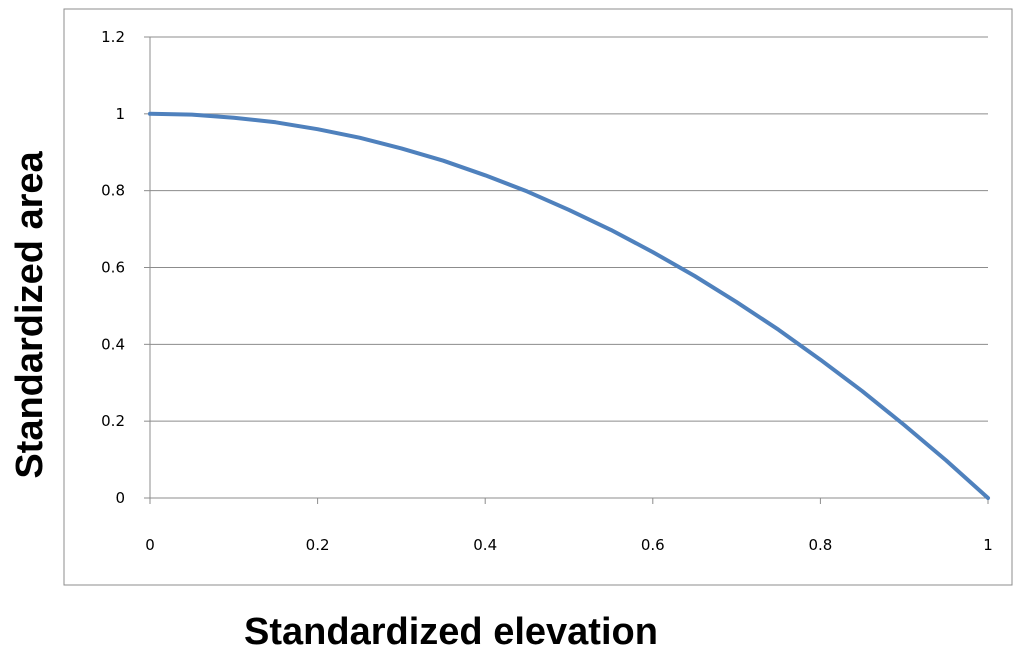  Describe the element at coordinates (120, 498) in the screenshot. I see `y-tick-label: 0` at that location.